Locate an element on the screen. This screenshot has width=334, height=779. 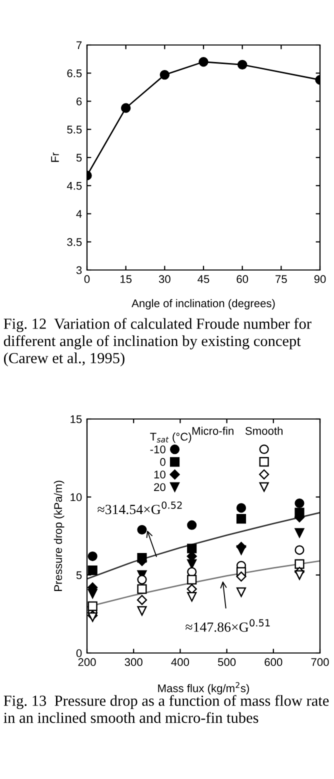
caption: Fig. 13 Pressure drop as a function of mass flow rate in an inclined smooth and micro-fin tubes is located at coordinates (166, 709).